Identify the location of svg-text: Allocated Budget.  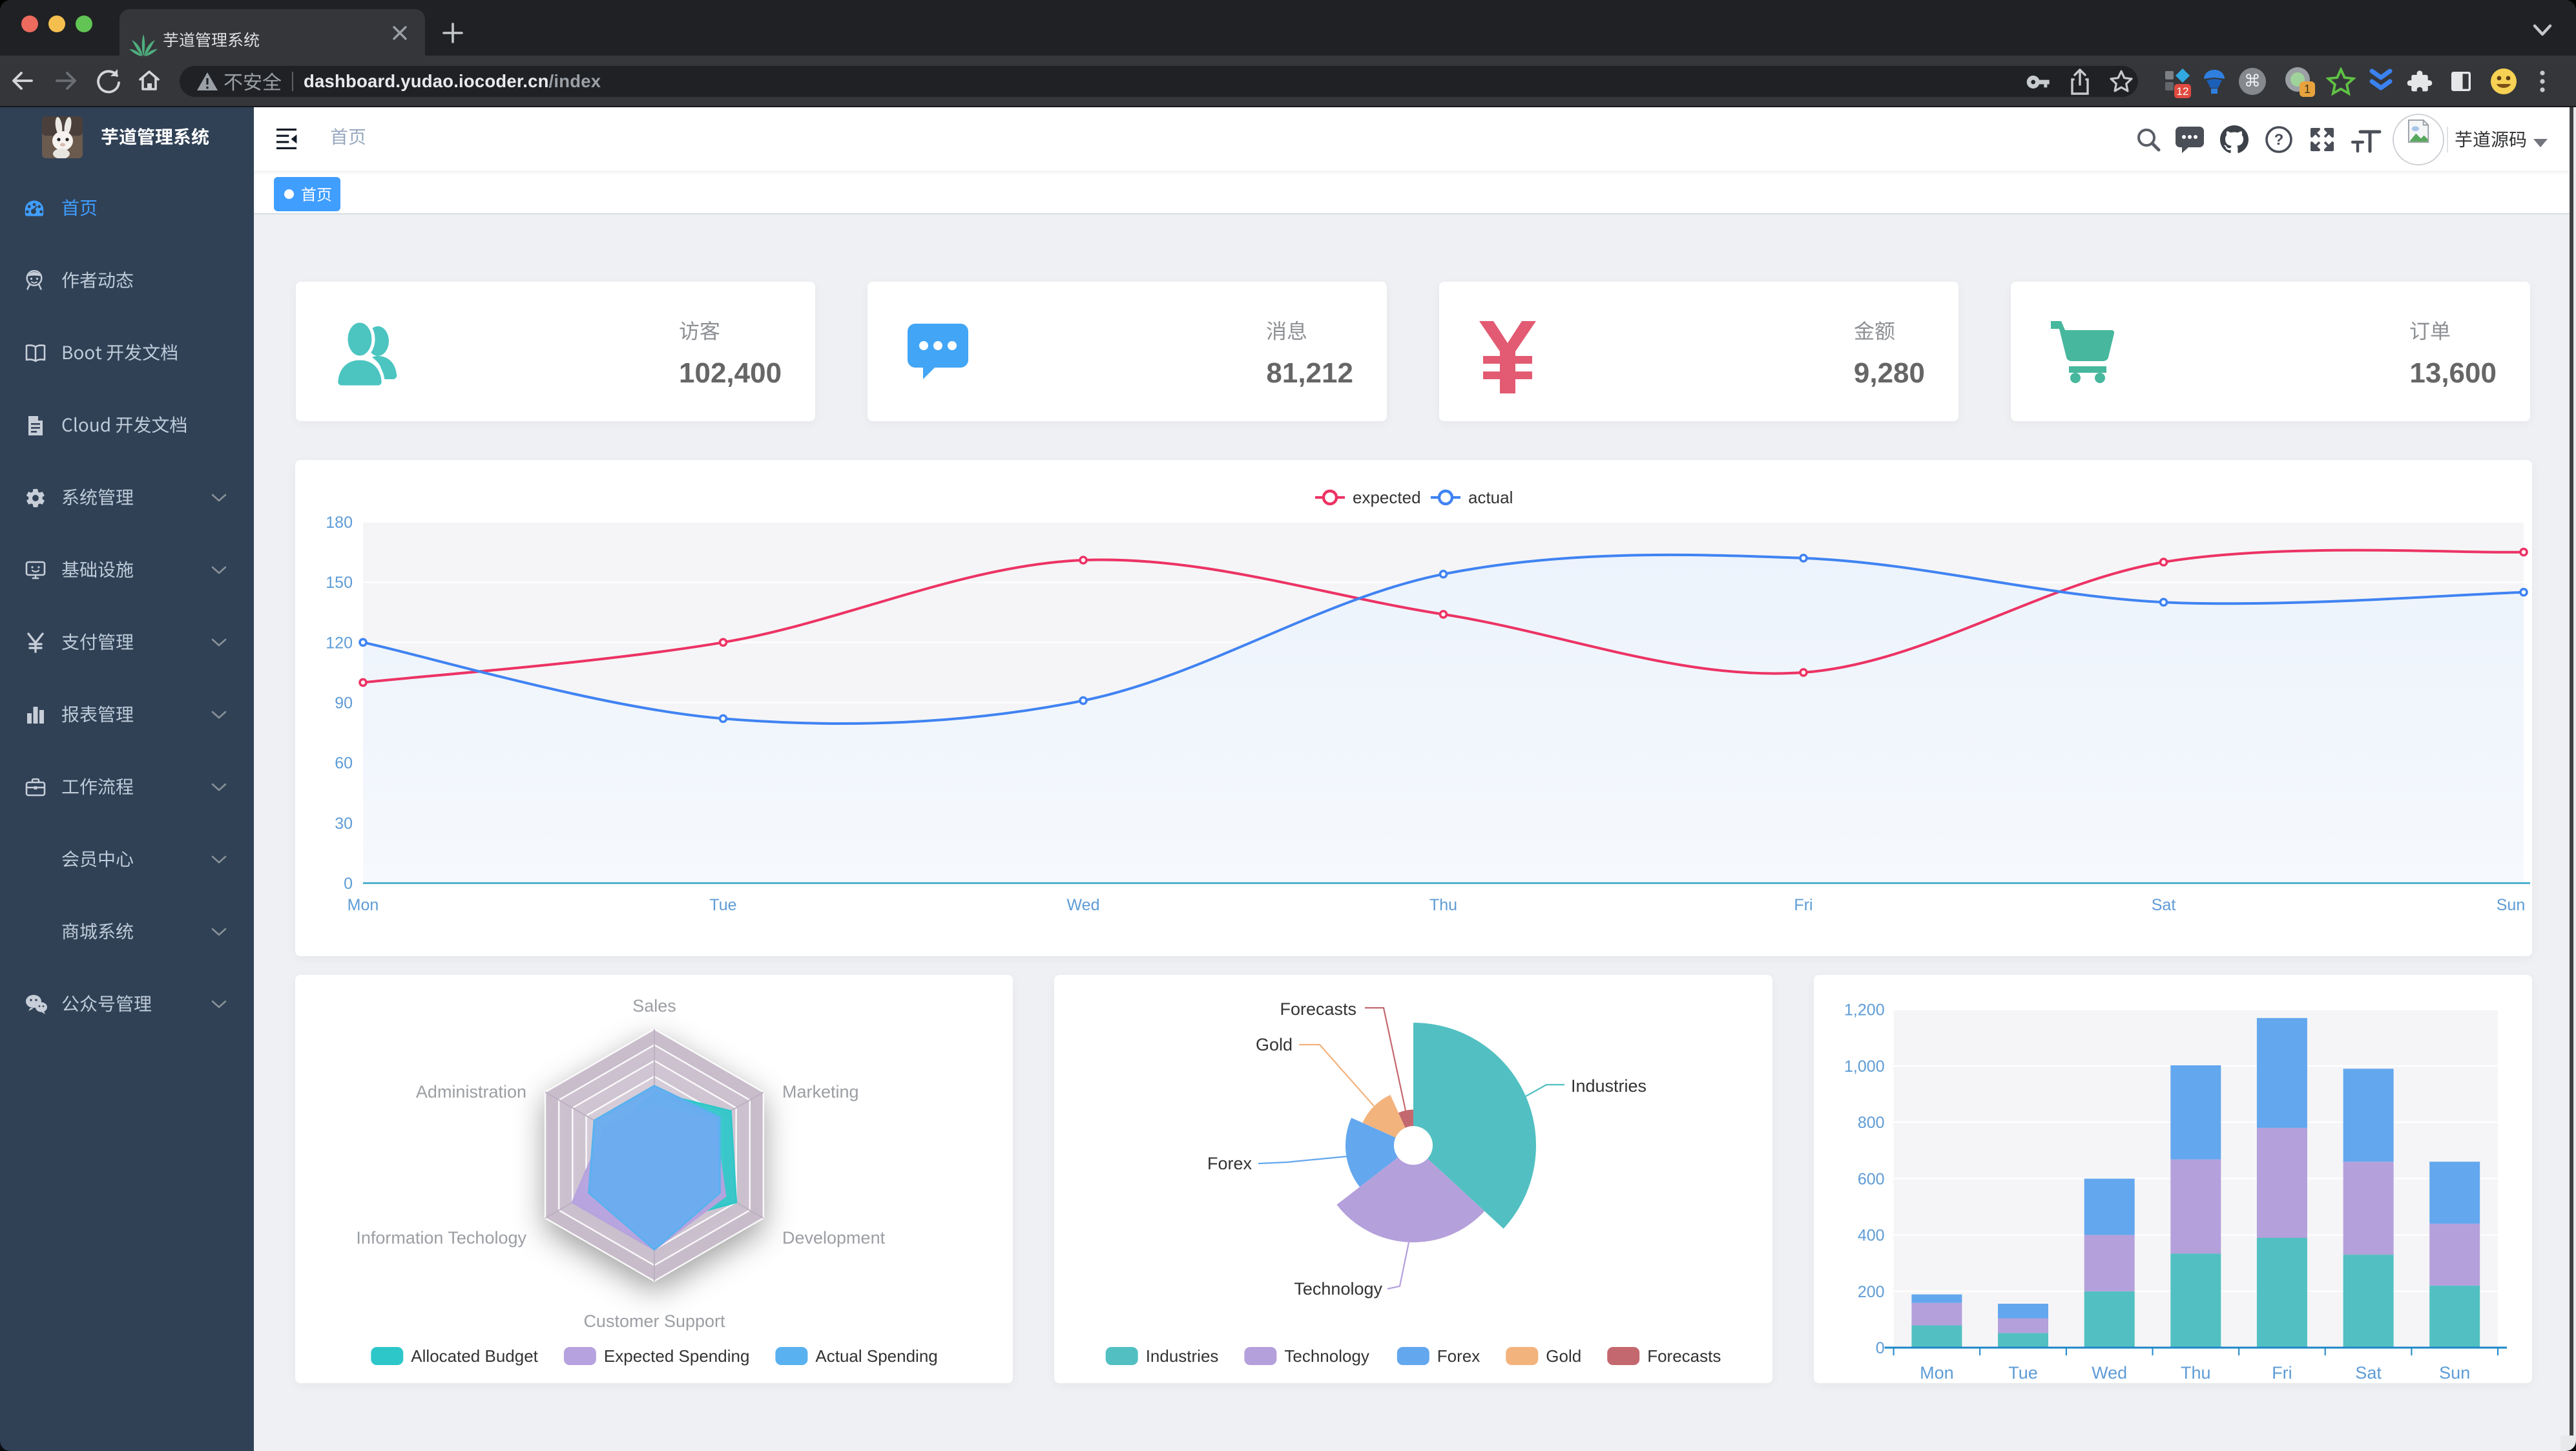
(474, 1356).